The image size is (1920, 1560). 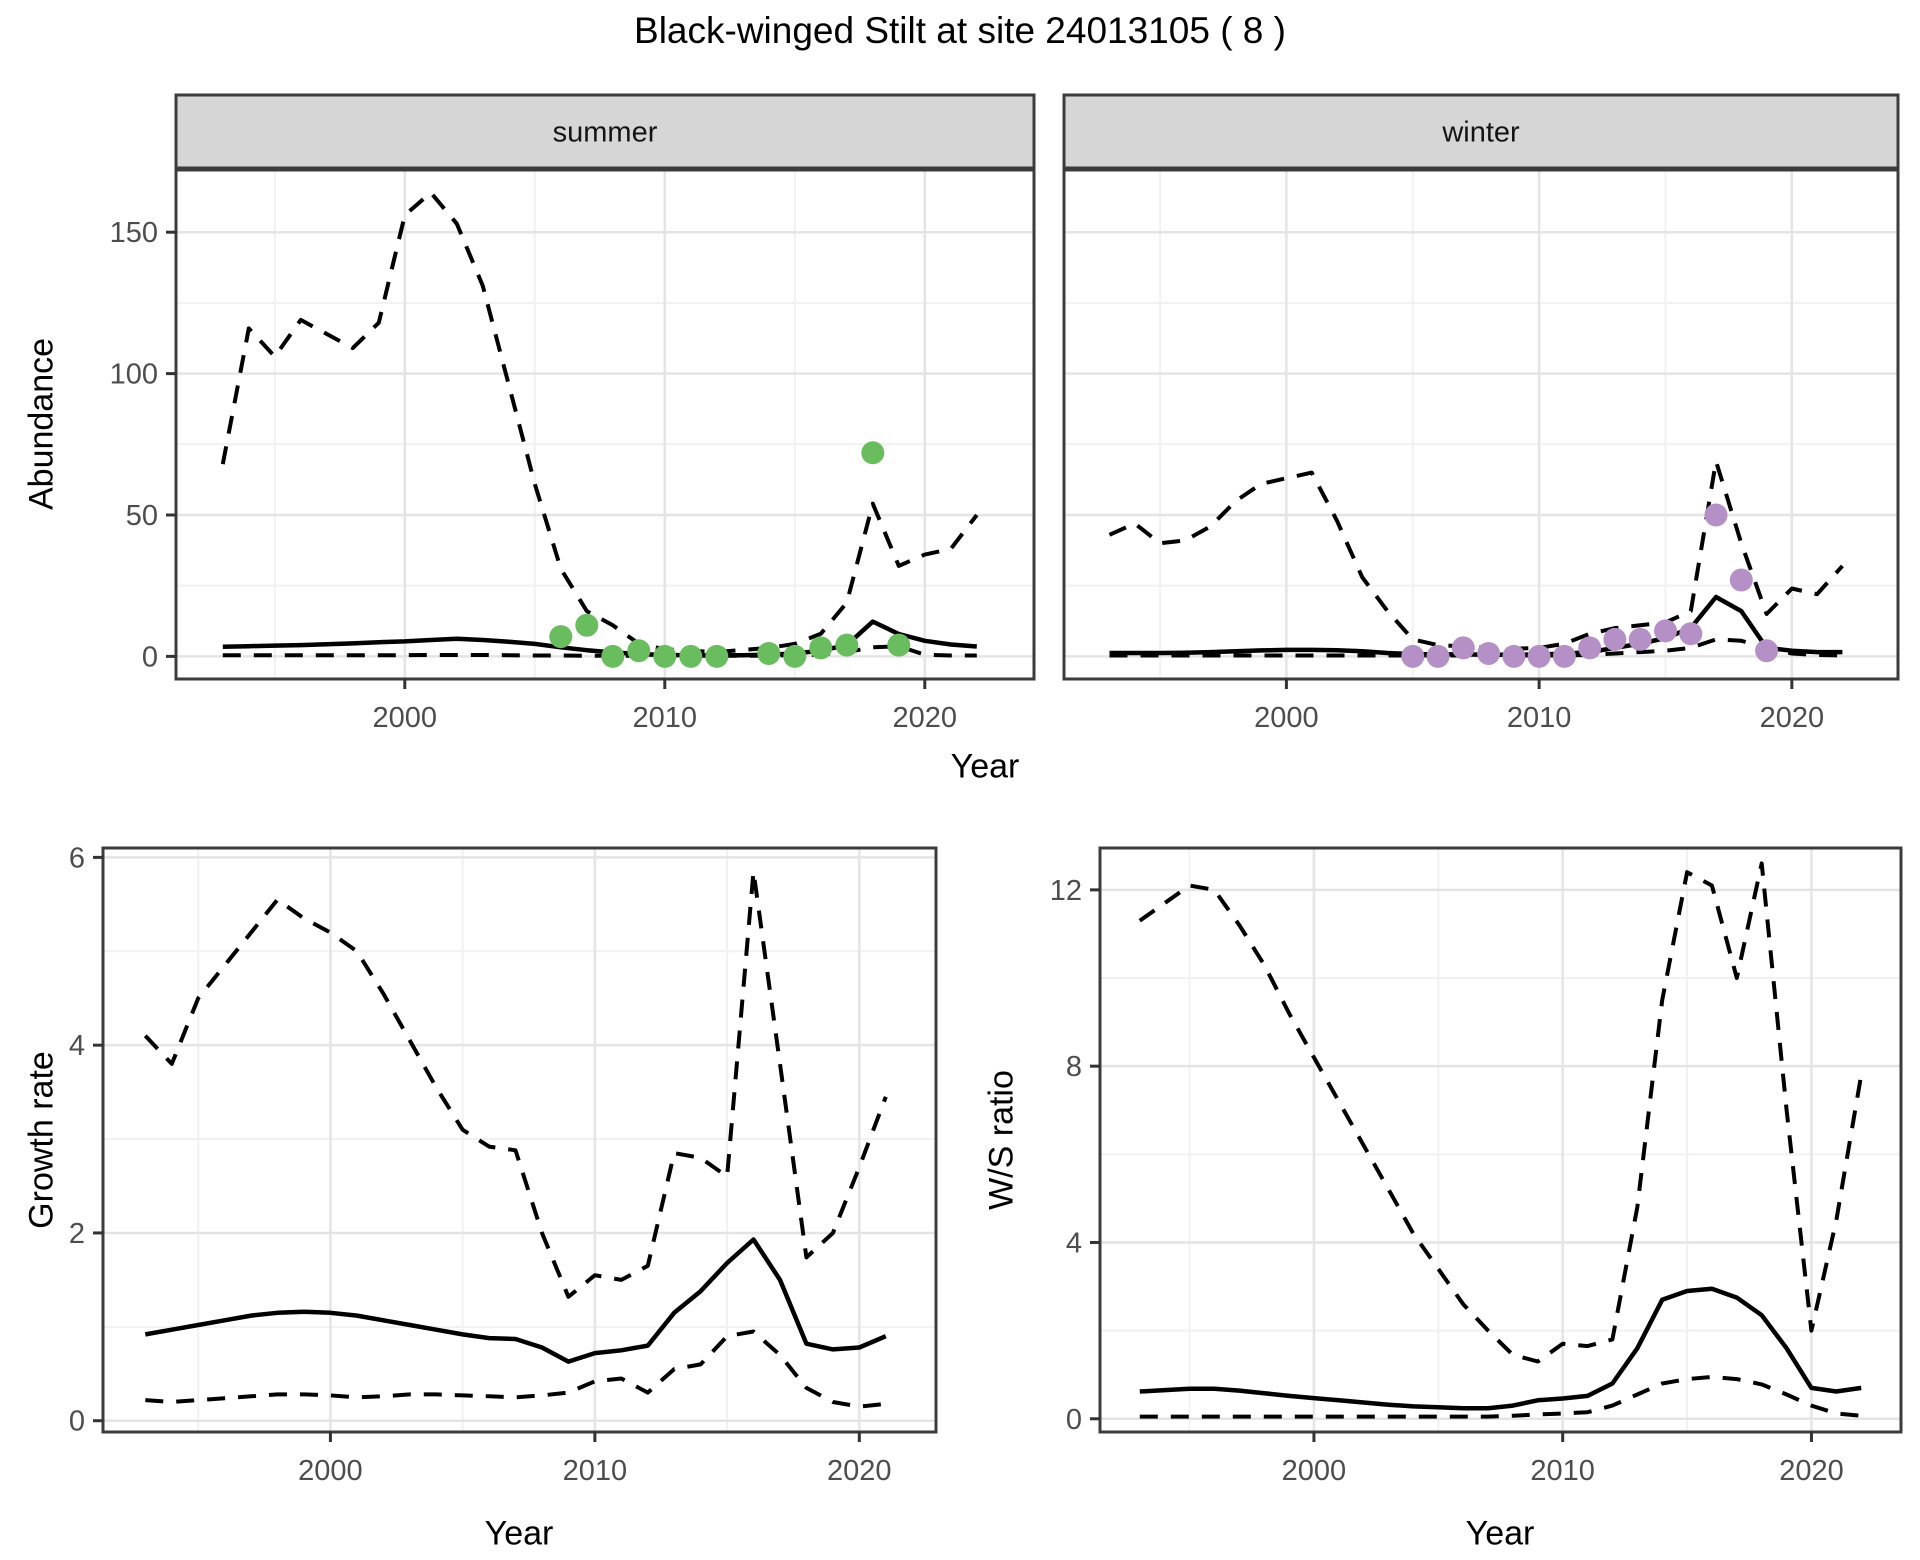 I want to click on y-tick-label: 50, so click(x=142, y=516).